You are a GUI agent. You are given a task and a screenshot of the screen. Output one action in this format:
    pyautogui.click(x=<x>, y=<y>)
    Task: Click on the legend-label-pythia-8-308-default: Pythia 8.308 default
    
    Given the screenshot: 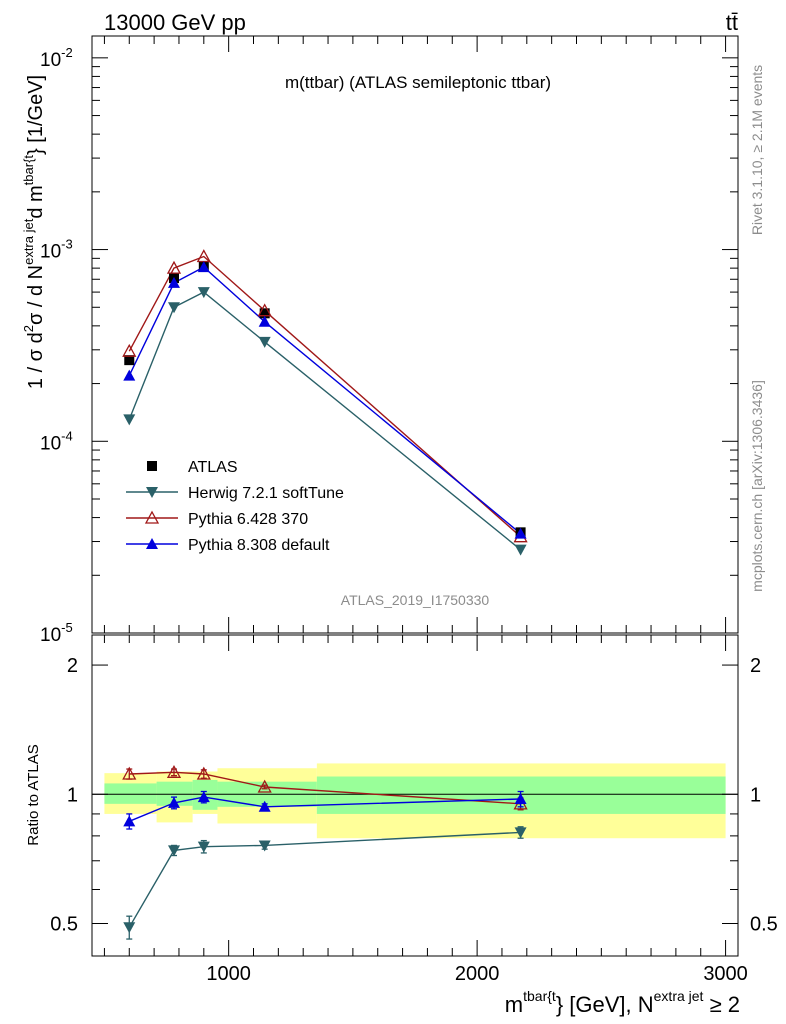 What is the action you would take?
    pyautogui.click(x=259, y=545)
    